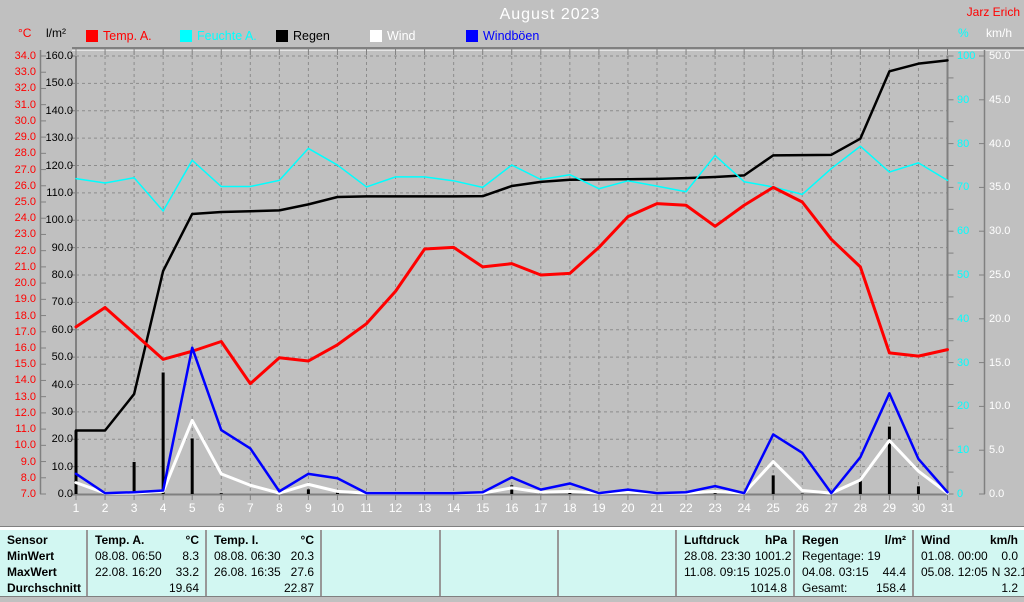 This screenshot has width=1024, height=602. Describe the element at coordinates (25, 104) in the screenshot. I see `temp-axis-tick-label: 31.0` at that location.